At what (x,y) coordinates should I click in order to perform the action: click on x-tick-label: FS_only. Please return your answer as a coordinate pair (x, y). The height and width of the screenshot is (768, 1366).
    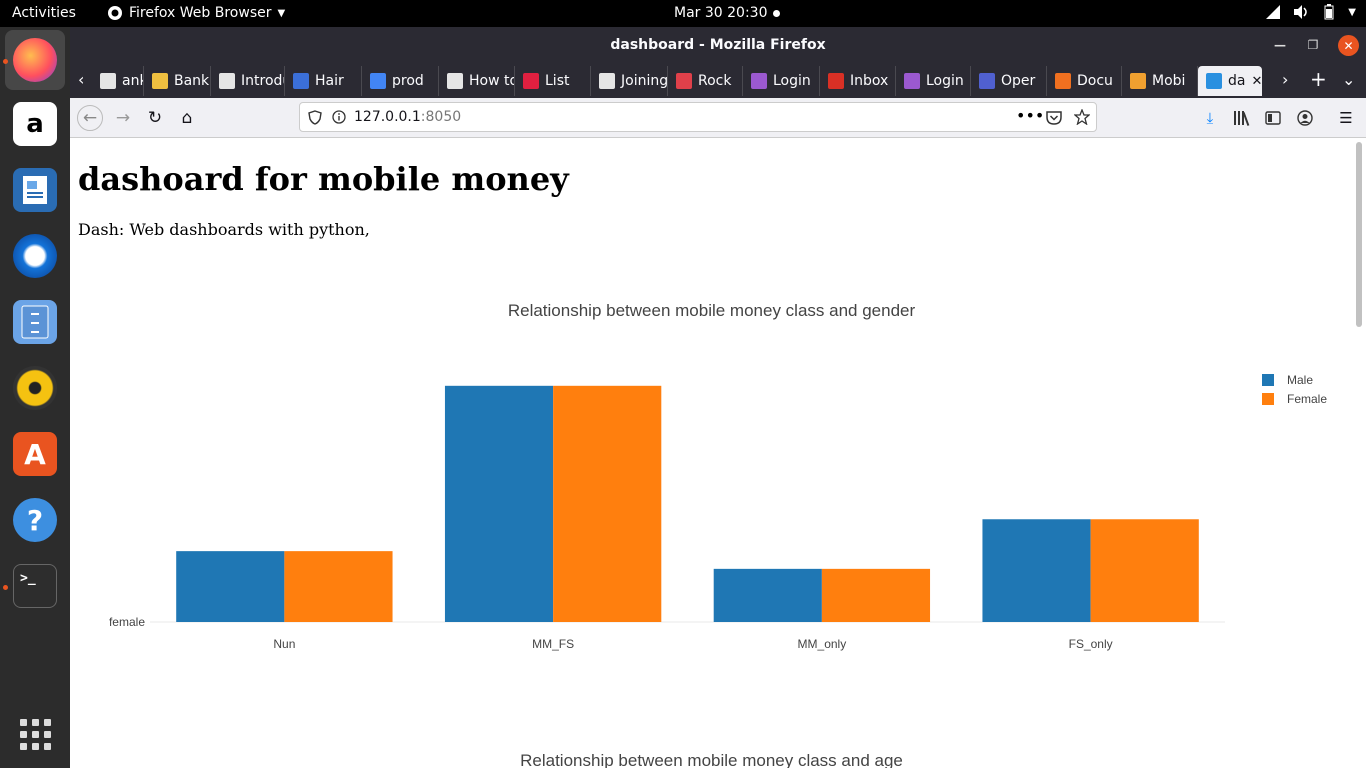
    Looking at the image, I should click on (1091, 644).